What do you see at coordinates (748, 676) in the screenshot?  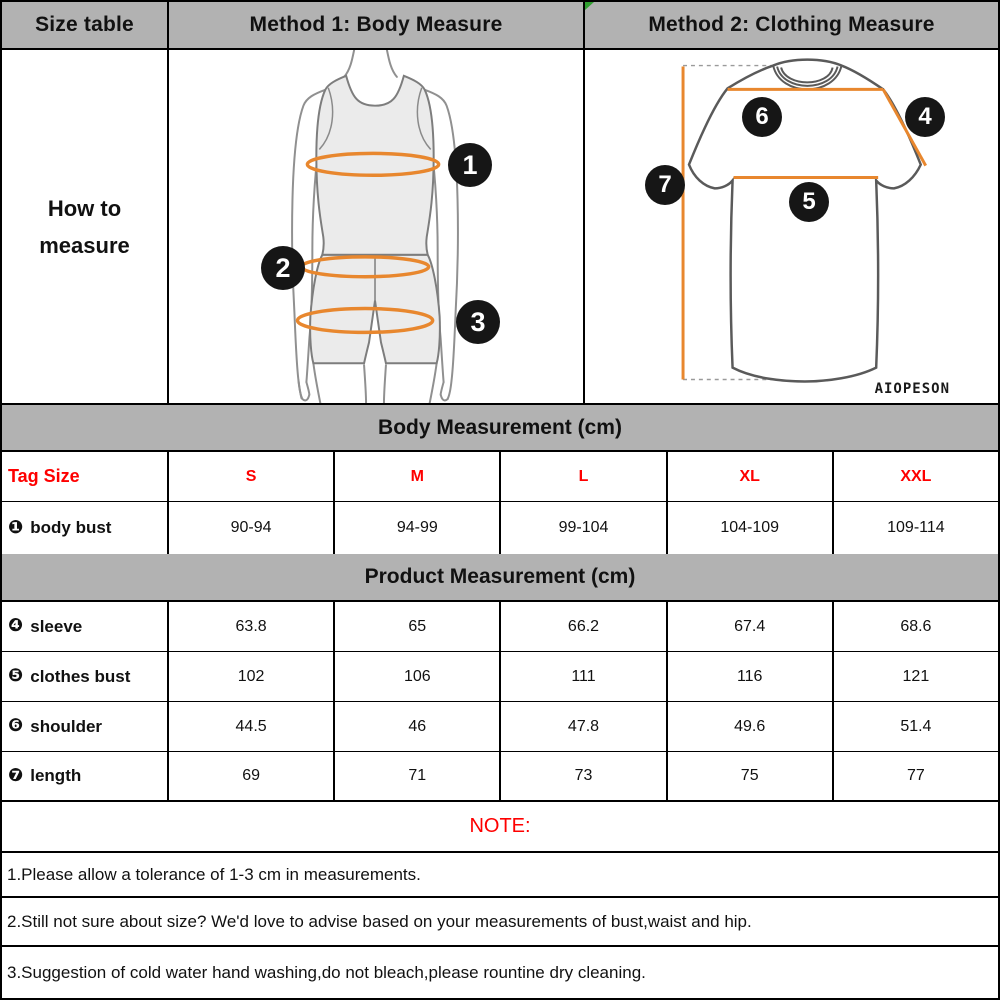 I see `cell-value: 116` at bounding box center [748, 676].